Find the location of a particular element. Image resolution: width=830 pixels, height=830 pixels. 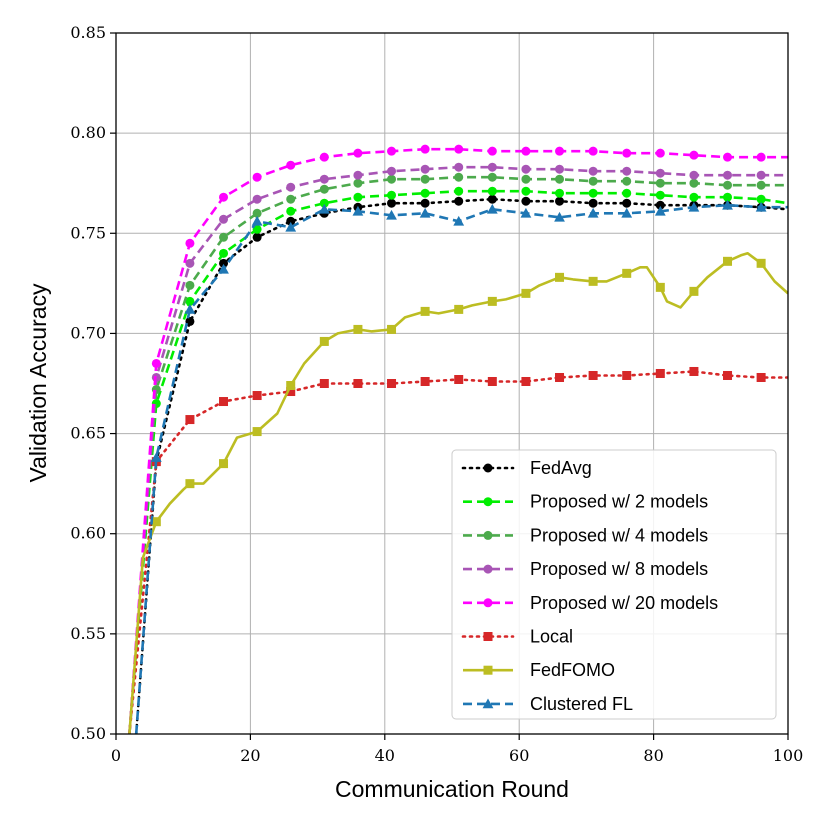

y-tick-label: 0.65 is located at coordinates (88, 433).